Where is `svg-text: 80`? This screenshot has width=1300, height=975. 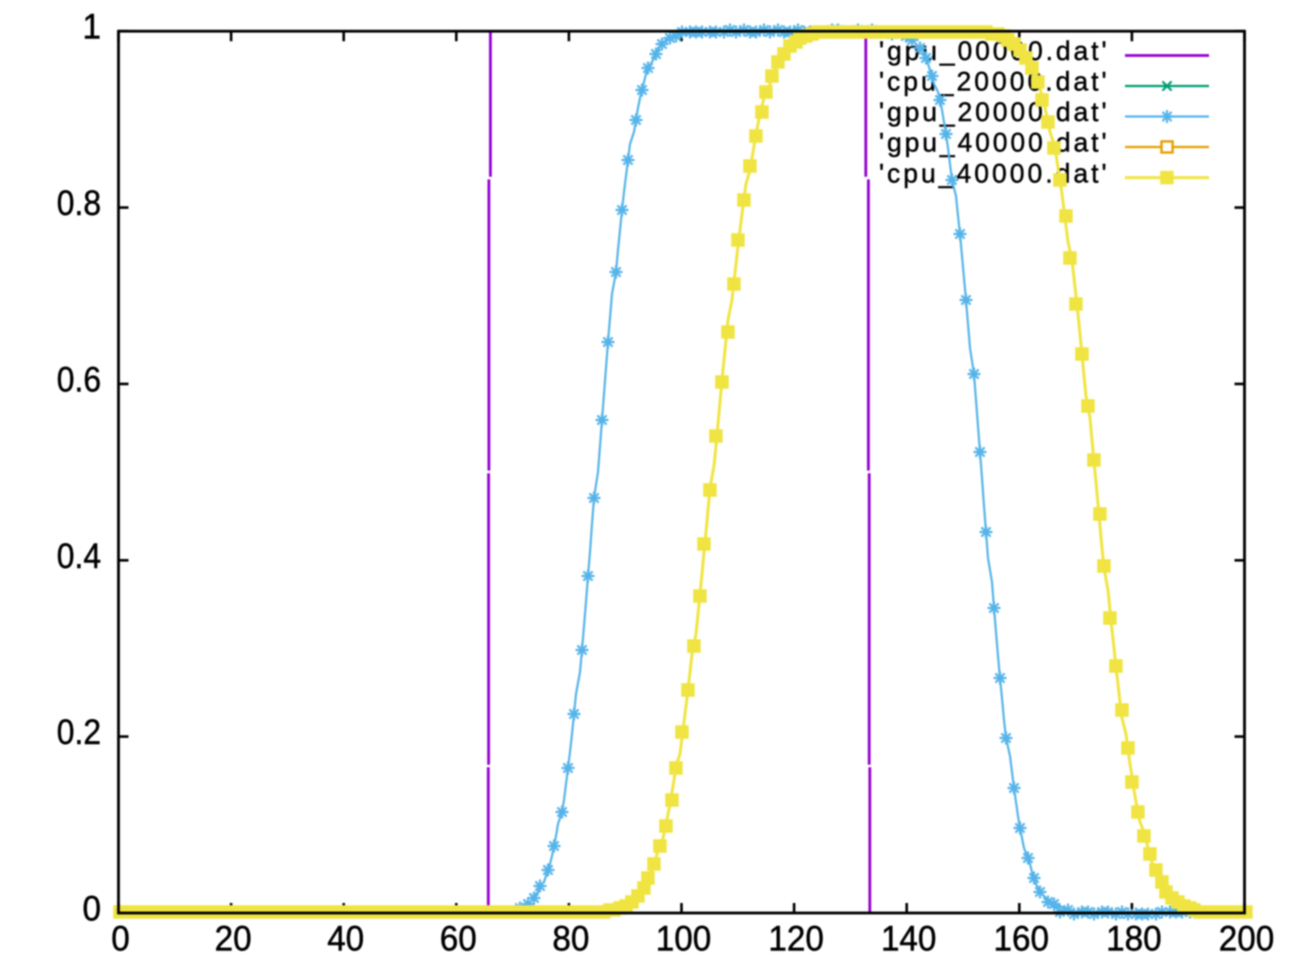 svg-text: 80 is located at coordinates (570, 939).